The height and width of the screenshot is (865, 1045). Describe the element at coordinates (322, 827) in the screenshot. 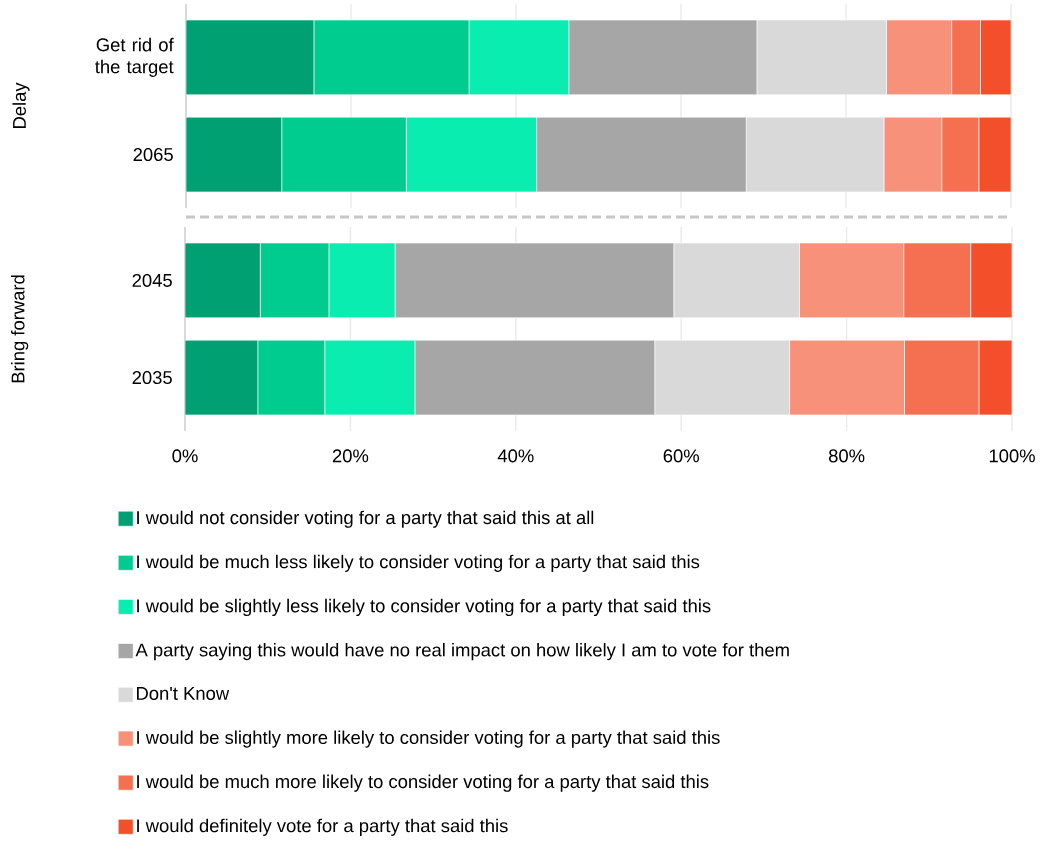

I see `legend-label: I would definitely vote for a party that said this` at that location.